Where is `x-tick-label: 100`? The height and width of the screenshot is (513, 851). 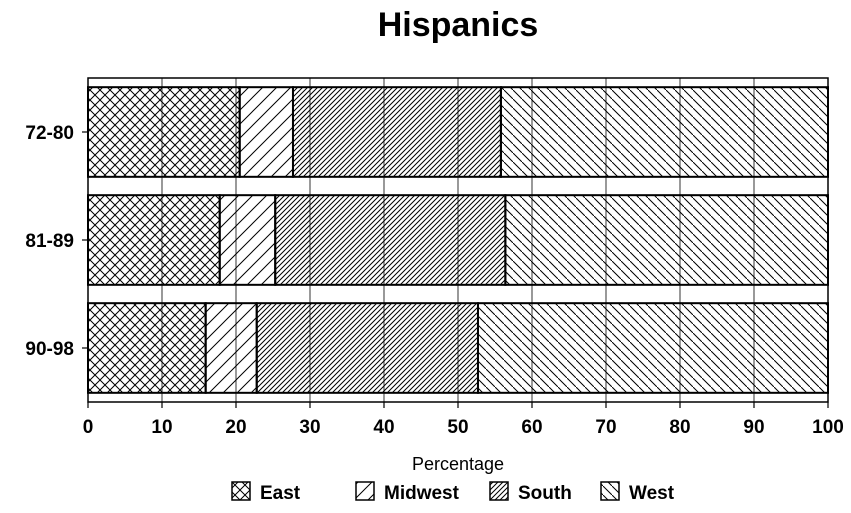 x-tick-label: 100 is located at coordinates (828, 427).